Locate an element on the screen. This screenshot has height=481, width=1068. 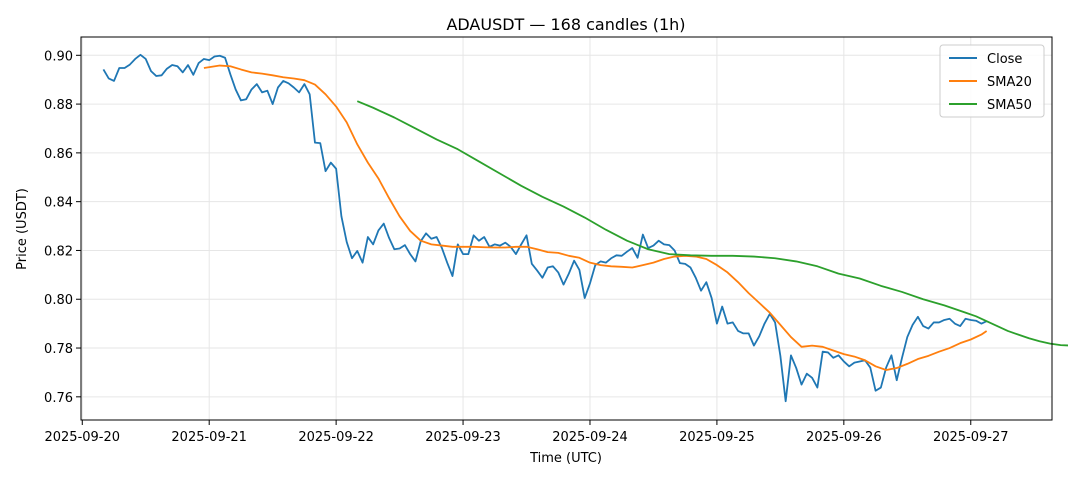
x-tick-label: 2025-09-27 is located at coordinates (971, 437).